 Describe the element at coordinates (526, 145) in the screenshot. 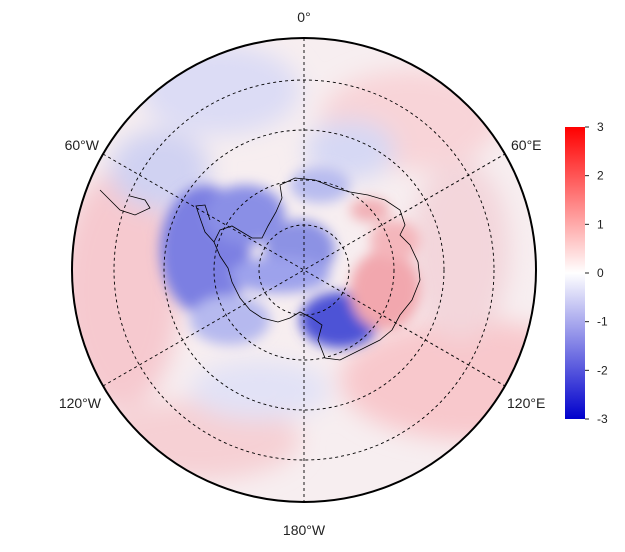

I see `lon-label-60e: 60°E` at that location.